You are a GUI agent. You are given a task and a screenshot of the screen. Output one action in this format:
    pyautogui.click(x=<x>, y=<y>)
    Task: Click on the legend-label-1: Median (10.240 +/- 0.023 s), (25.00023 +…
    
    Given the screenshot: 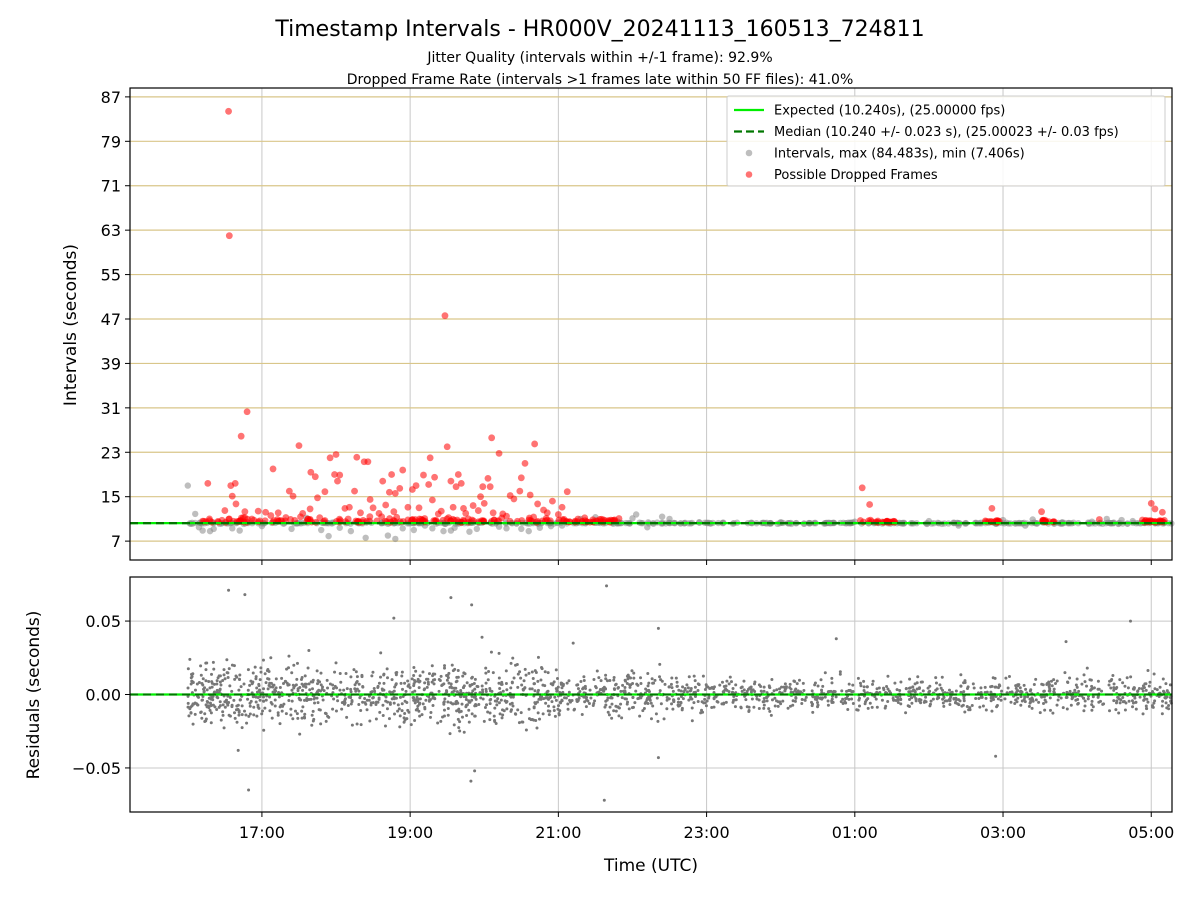 What is the action you would take?
    pyautogui.click(x=946, y=132)
    